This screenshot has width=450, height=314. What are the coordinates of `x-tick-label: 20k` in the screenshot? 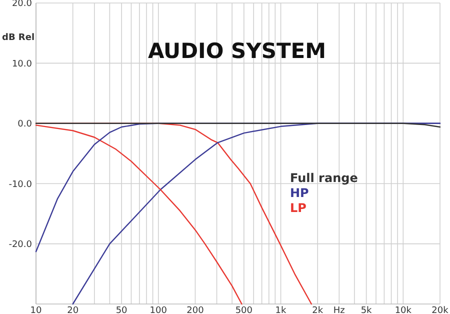 It's located at (441, 310).